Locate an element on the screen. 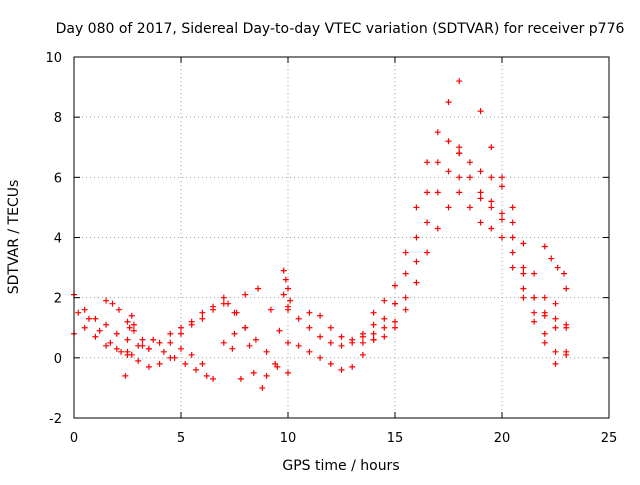 This screenshot has width=640, height=485. x-tick-label: 20 is located at coordinates (502, 438).